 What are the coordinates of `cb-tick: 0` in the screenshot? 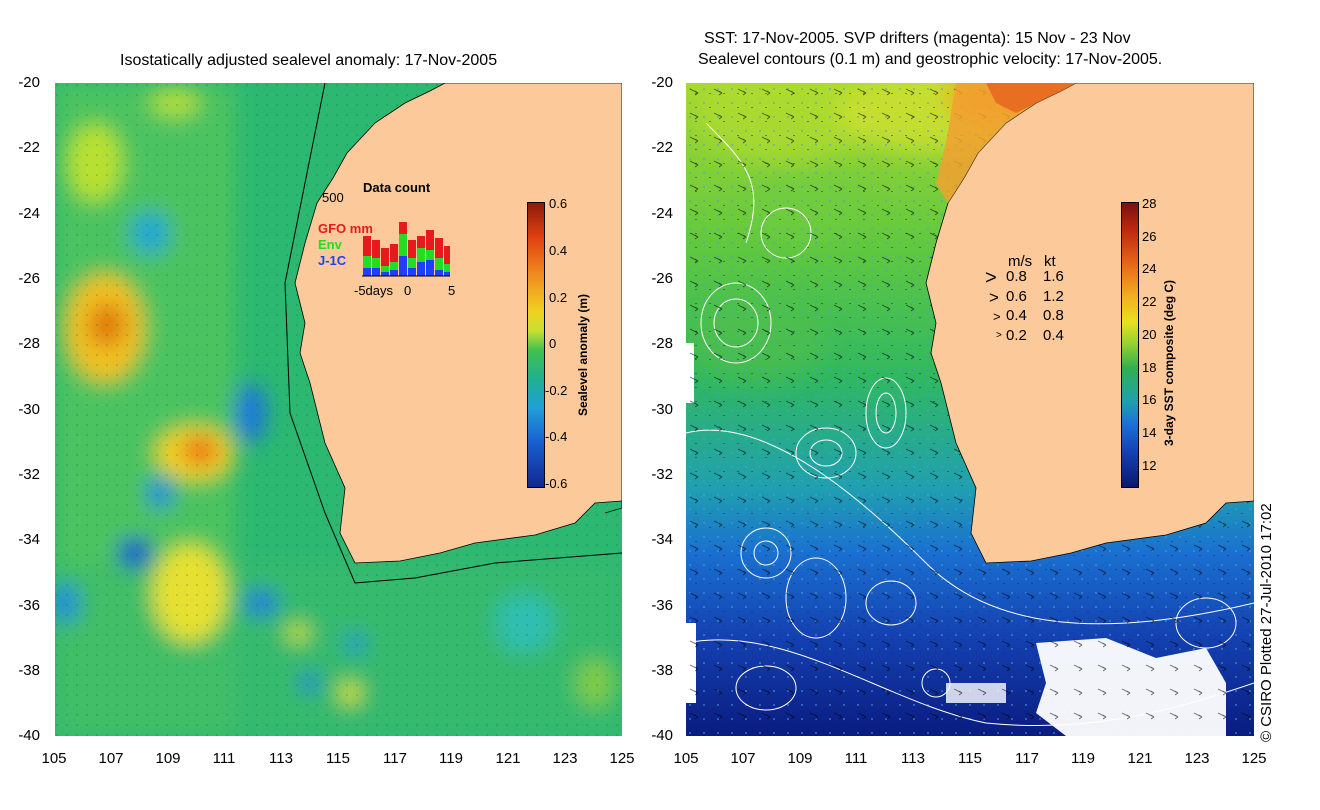 It's located at (553, 343).